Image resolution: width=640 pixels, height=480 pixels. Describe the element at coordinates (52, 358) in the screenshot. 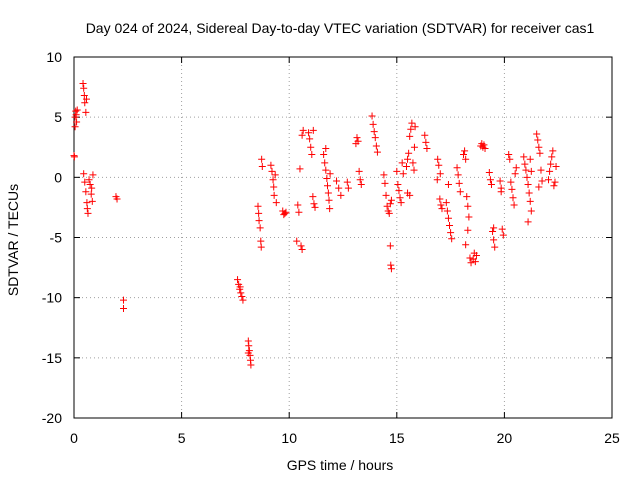

I see `y-tick-label: -15` at that location.